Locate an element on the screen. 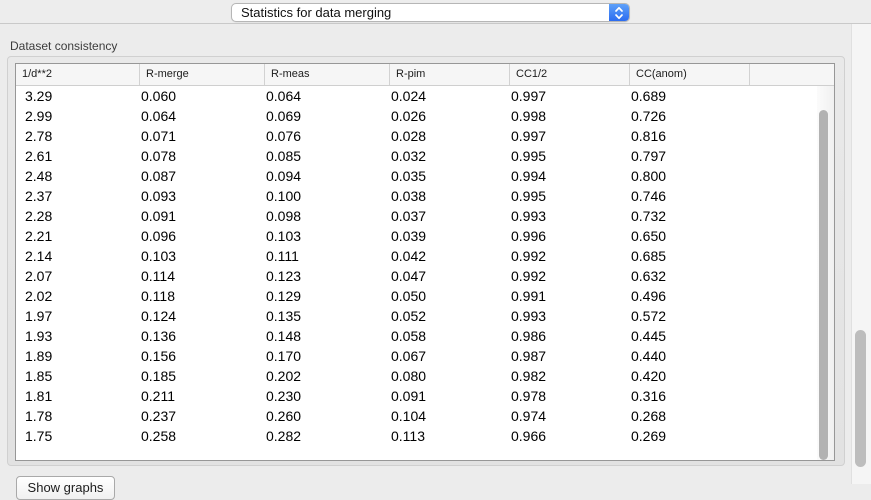  table-cell: 0.085 is located at coordinates (284, 156).